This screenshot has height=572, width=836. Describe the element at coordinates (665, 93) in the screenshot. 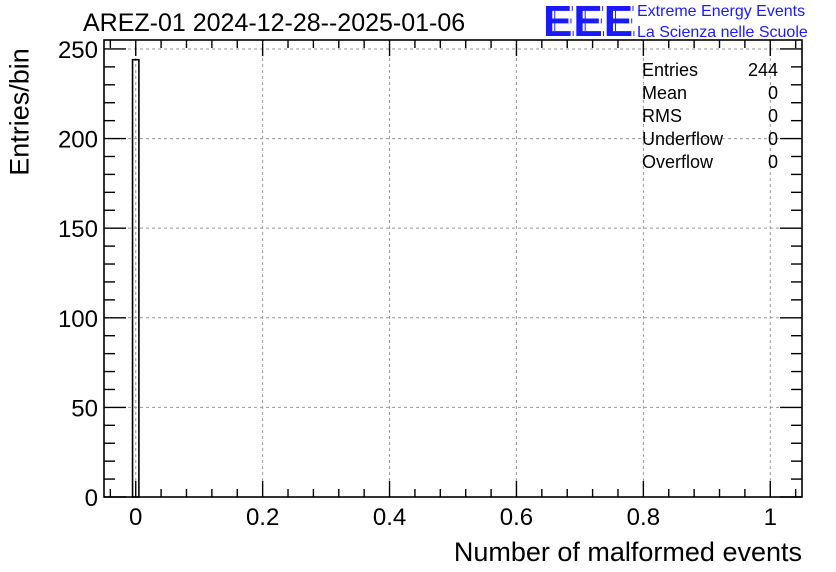

I see `stats-label: Mean` at that location.